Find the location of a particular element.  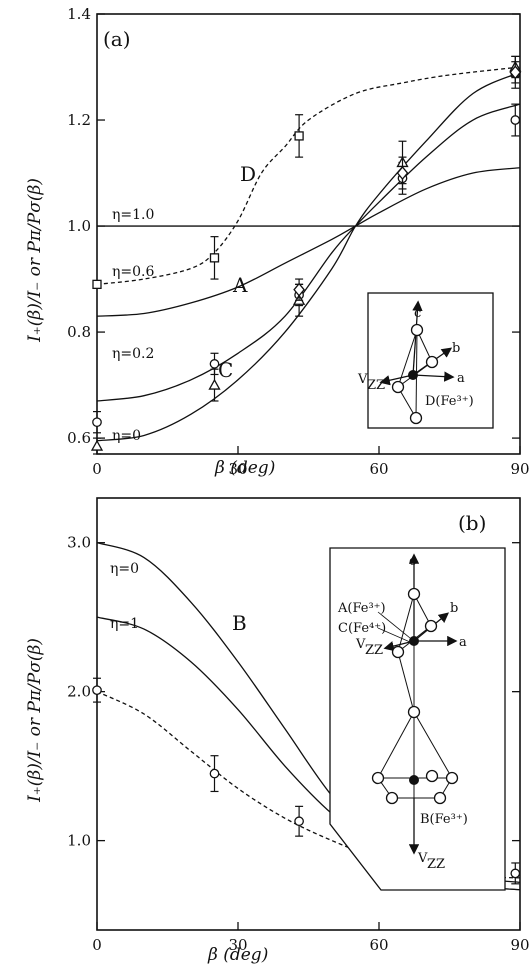

fe-site-dot is located at coordinates (413, 375).